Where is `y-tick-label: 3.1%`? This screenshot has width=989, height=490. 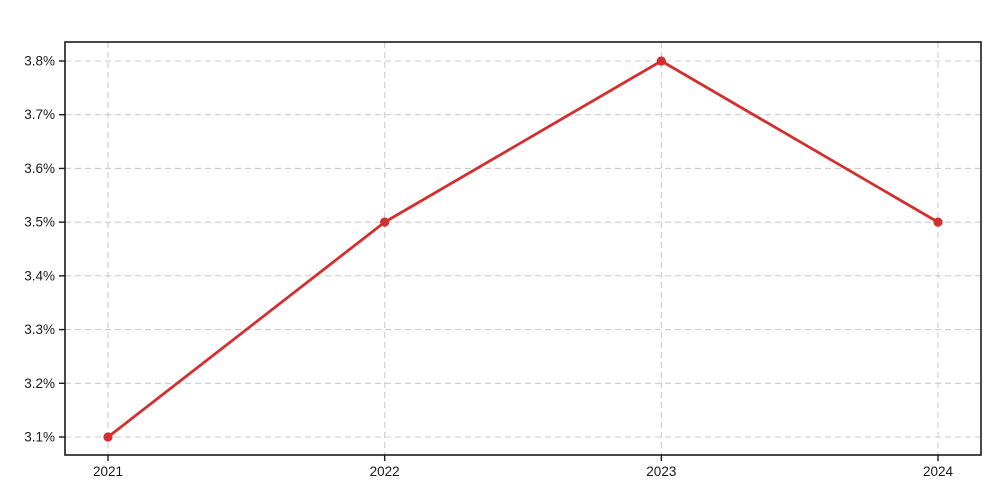
y-tick-label: 3.1% is located at coordinates (39, 437).